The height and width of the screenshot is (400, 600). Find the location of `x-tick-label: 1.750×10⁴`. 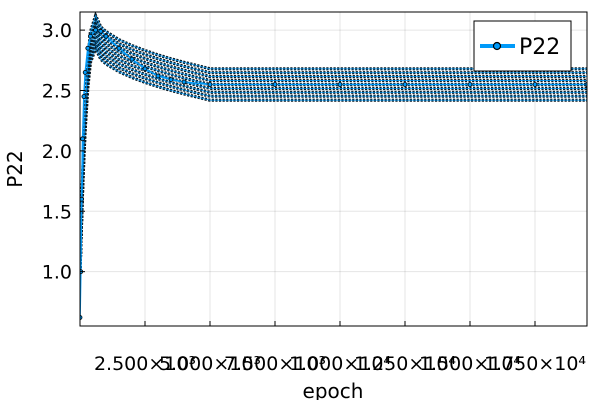

x-tick-label: 1.750×10⁴ is located at coordinates (535, 364).